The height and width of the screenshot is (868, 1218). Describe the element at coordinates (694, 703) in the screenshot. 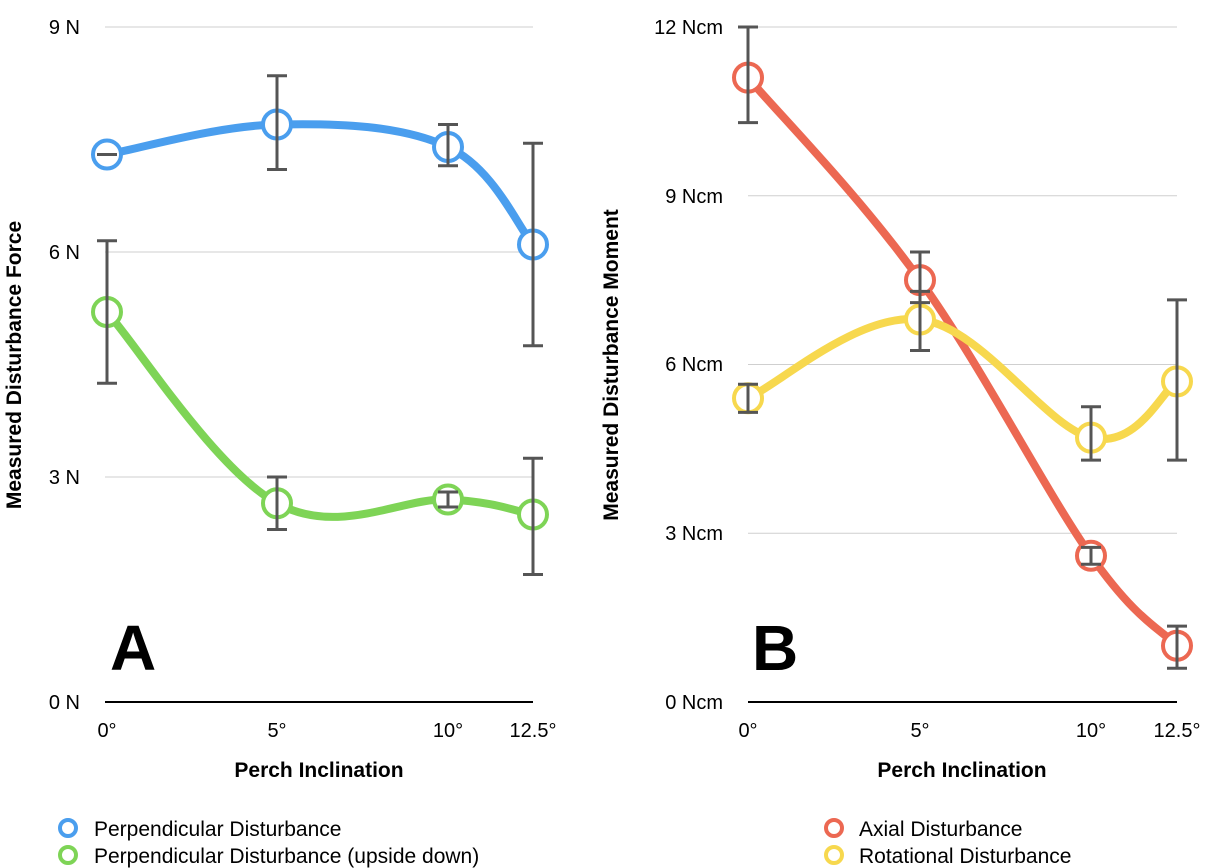

I see `panel-b-y-tick-label: 0 Ncm` at that location.